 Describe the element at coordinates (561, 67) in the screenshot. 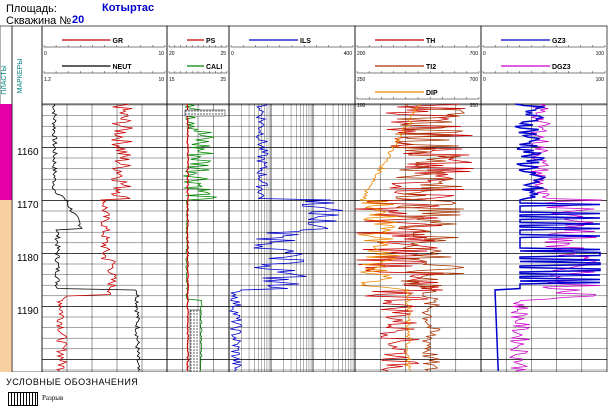

I see `curve-name-dgz3: DGZ3` at that location.